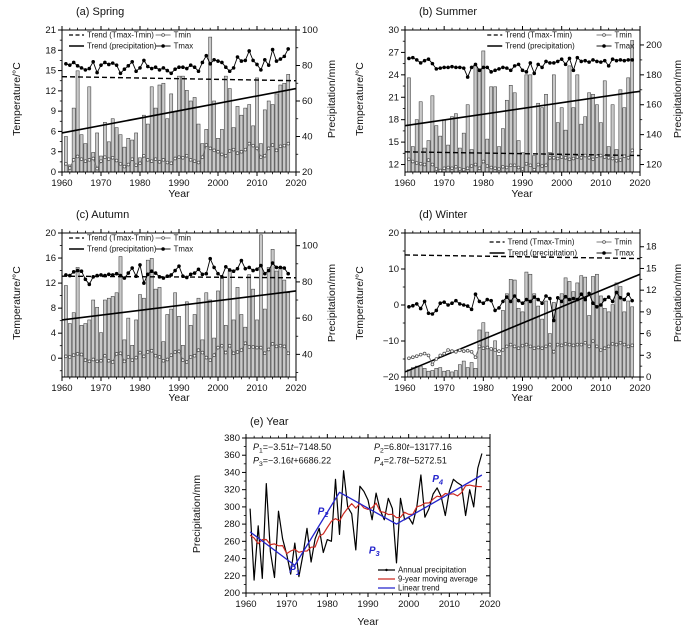 The image size is (700, 638). I want to click on svg-text: 1970, so click(100, 183).